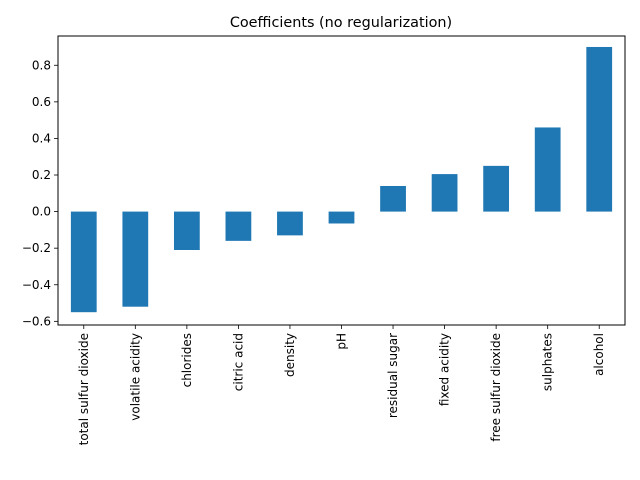 Image resolution: width=640 pixels, height=480 pixels. Describe the element at coordinates (238, 362) in the screenshot. I see `x-tick-label-3: citric acid` at that location.